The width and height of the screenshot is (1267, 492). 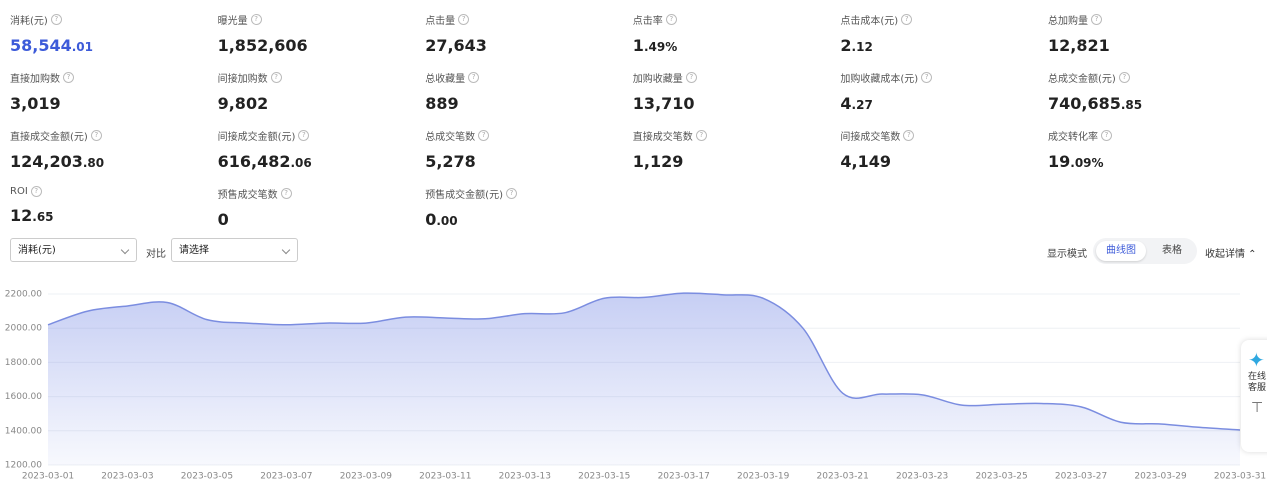 I want to click on metric-label-text: ROI, so click(x=19, y=191).